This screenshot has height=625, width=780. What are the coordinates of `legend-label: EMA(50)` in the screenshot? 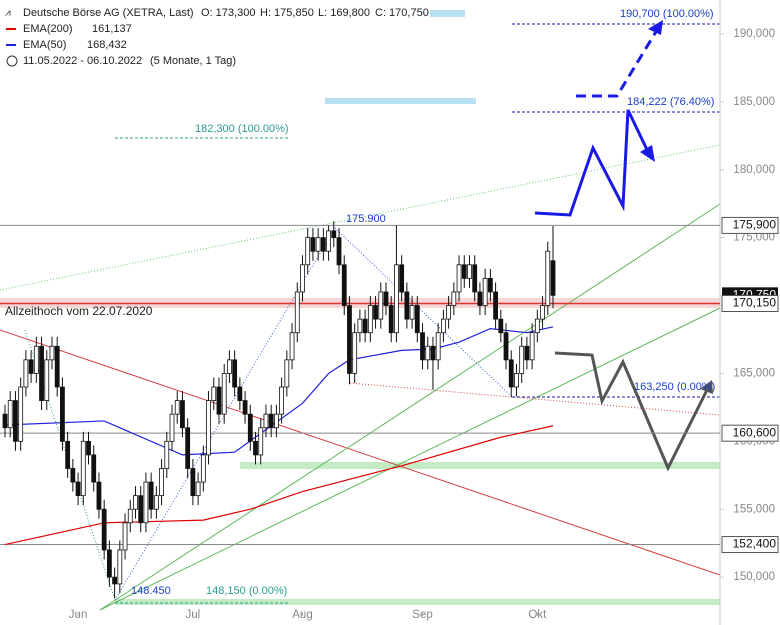 It's located at (44, 45).